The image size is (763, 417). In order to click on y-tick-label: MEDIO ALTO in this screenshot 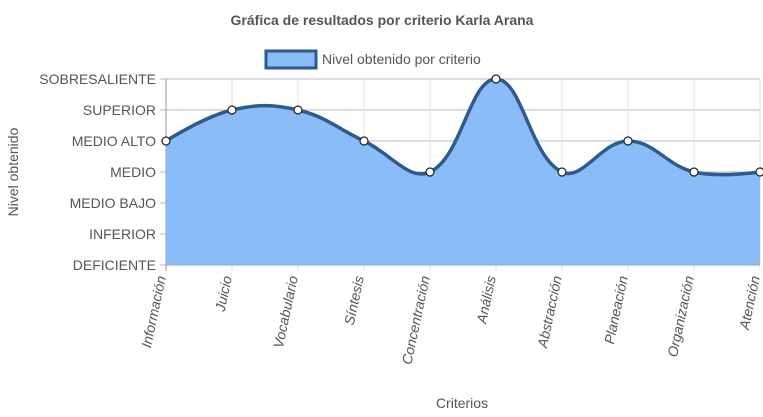, I will do `click(114, 141)`.